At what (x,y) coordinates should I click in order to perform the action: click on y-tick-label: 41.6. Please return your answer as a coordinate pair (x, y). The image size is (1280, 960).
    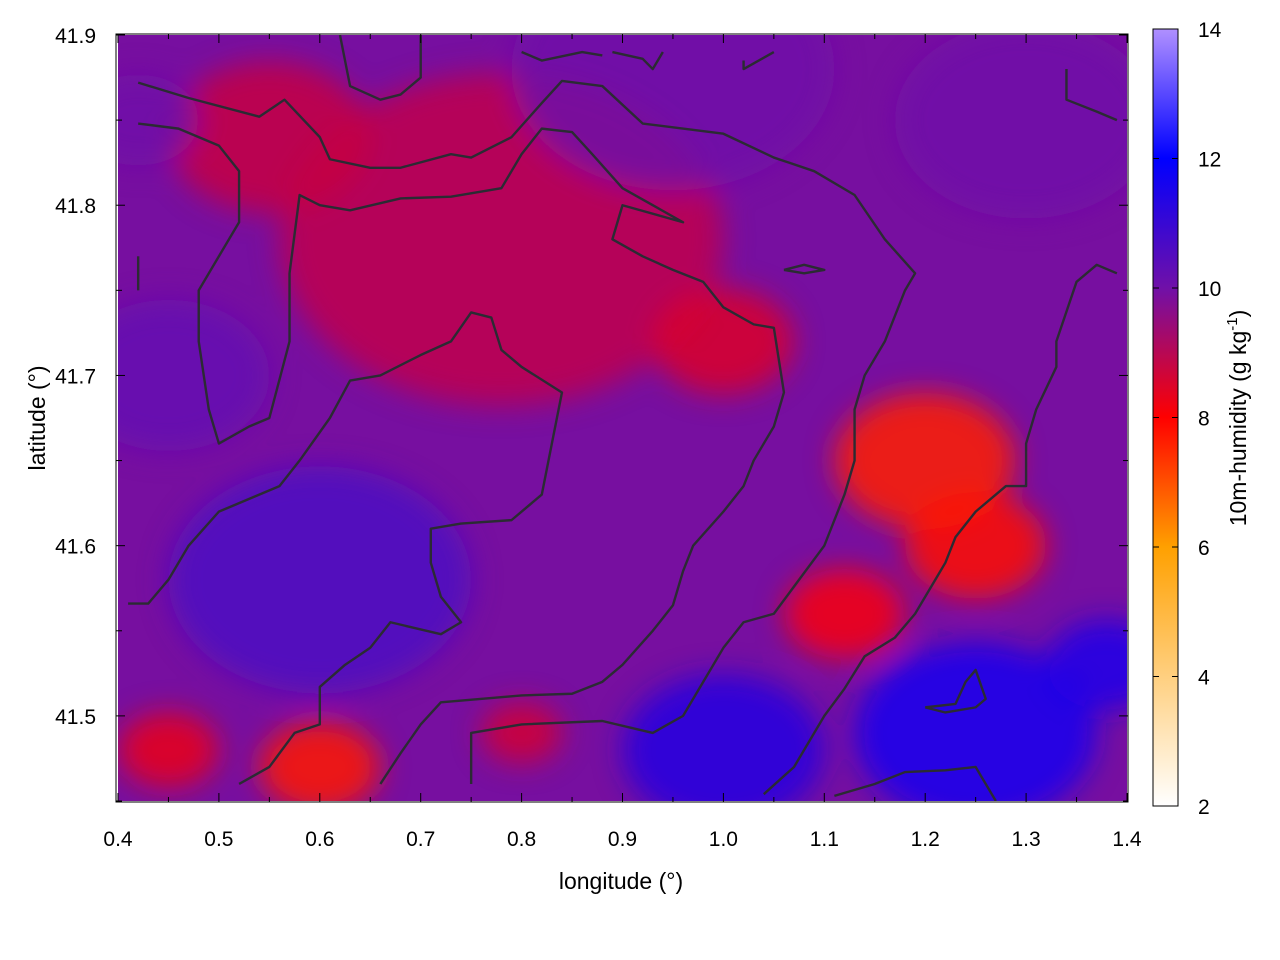
    Looking at the image, I should click on (75, 547).